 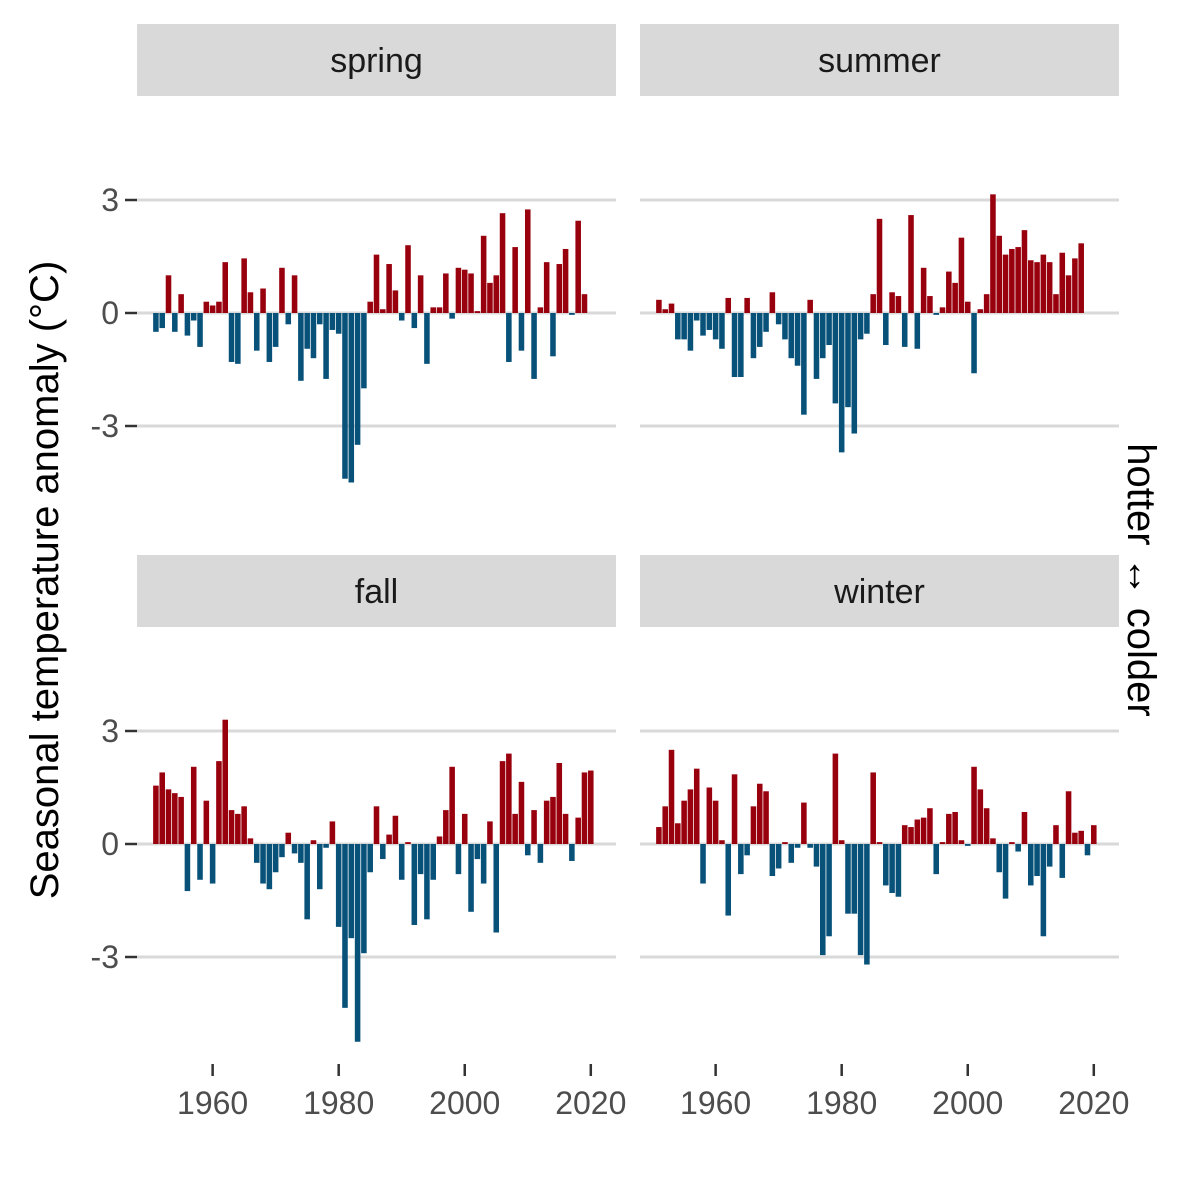 I want to click on bar-1964, so click(x=238, y=338).